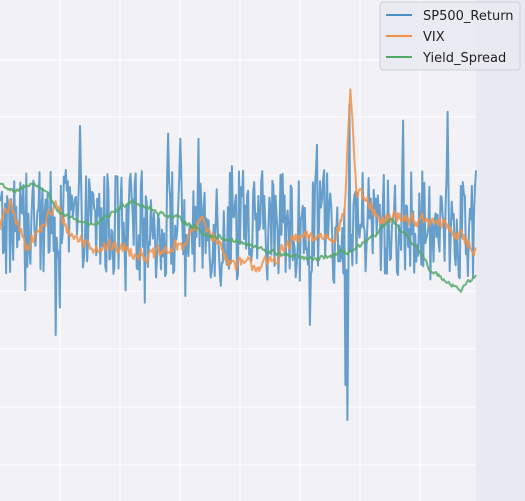 This screenshot has width=525, height=501. I want to click on legend-label-vix: VIX, so click(434, 37).